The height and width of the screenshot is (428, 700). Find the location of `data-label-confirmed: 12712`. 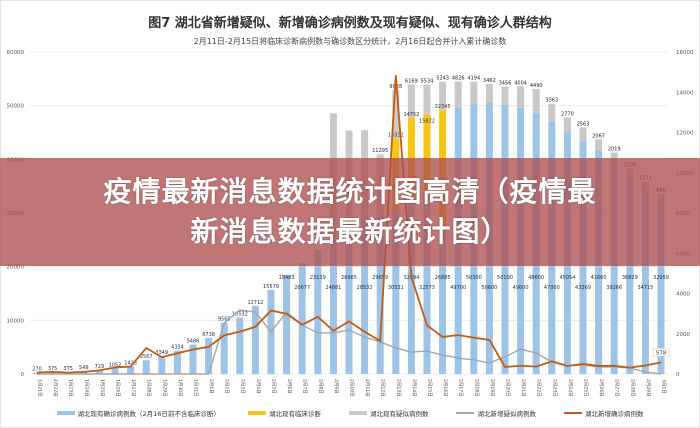

data-label-confirmed: 12712 is located at coordinates (255, 303).